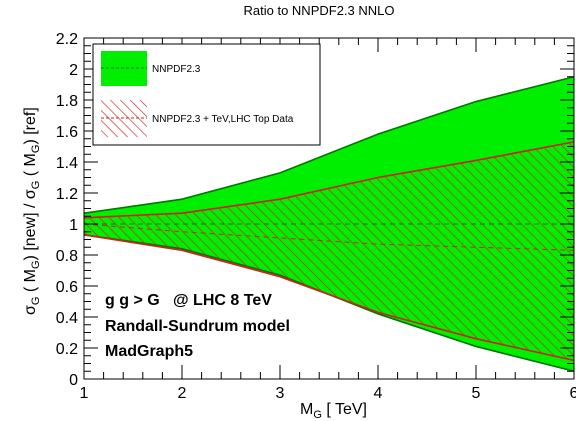 The width and height of the screenshot is (576, 421). I want to click on y-tick-label: 1.6, so click(67, 132).